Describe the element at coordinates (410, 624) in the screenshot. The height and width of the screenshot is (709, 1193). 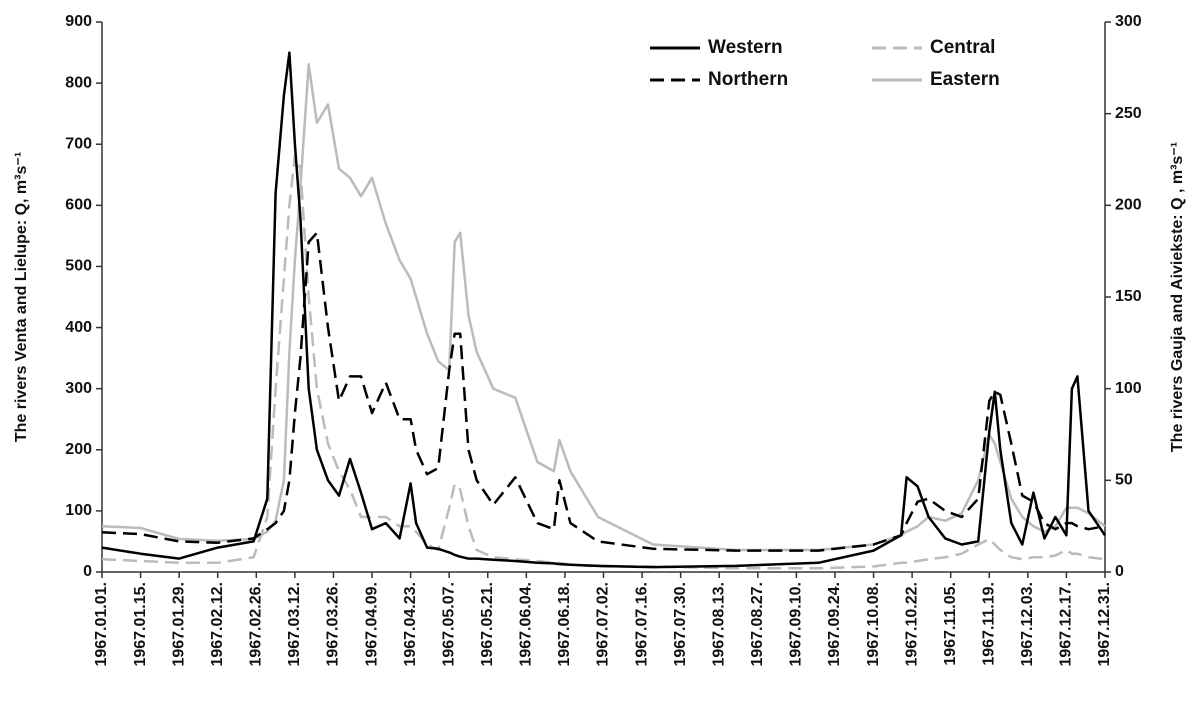
I see `x-tick-label: 1967.04.23.` at that location.